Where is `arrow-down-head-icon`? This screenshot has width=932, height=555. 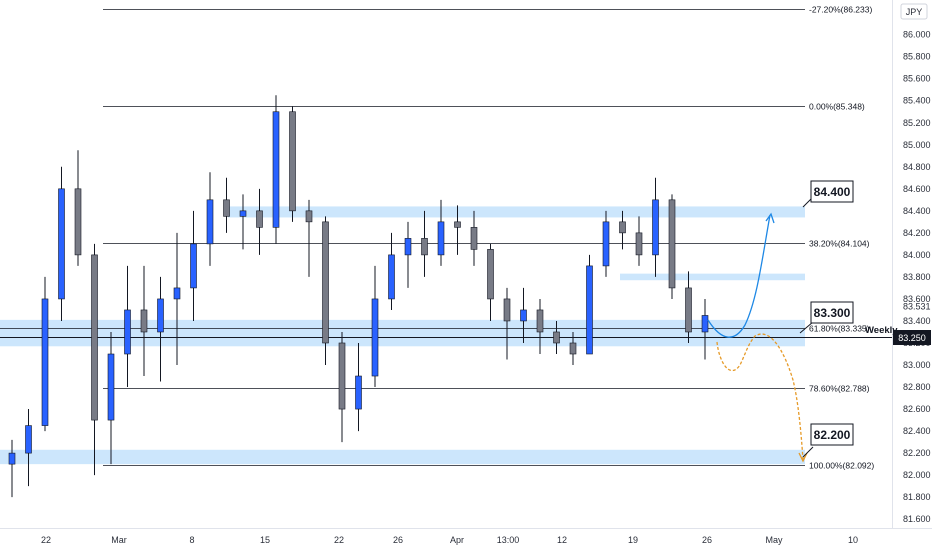
arrow-down-head-icon is located at coordinates (803, 457).